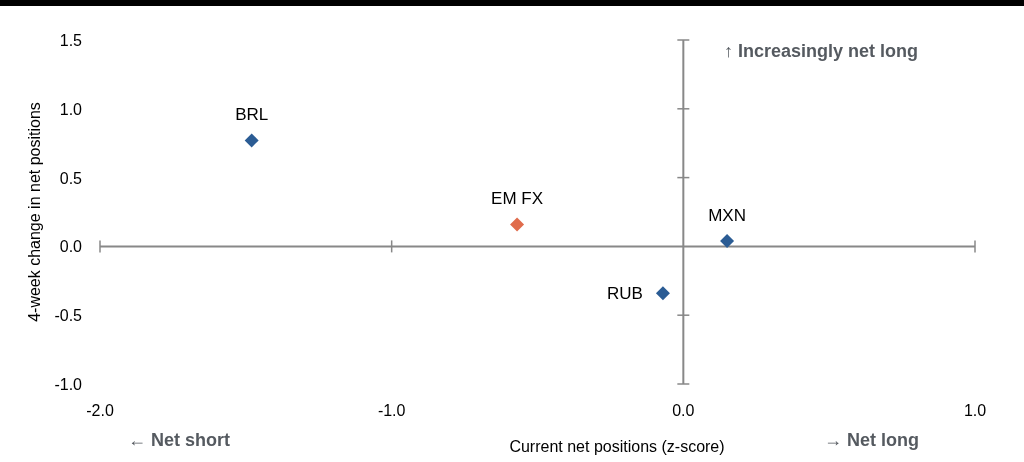  I want to click on series-label: BRL, so click(252, 115).